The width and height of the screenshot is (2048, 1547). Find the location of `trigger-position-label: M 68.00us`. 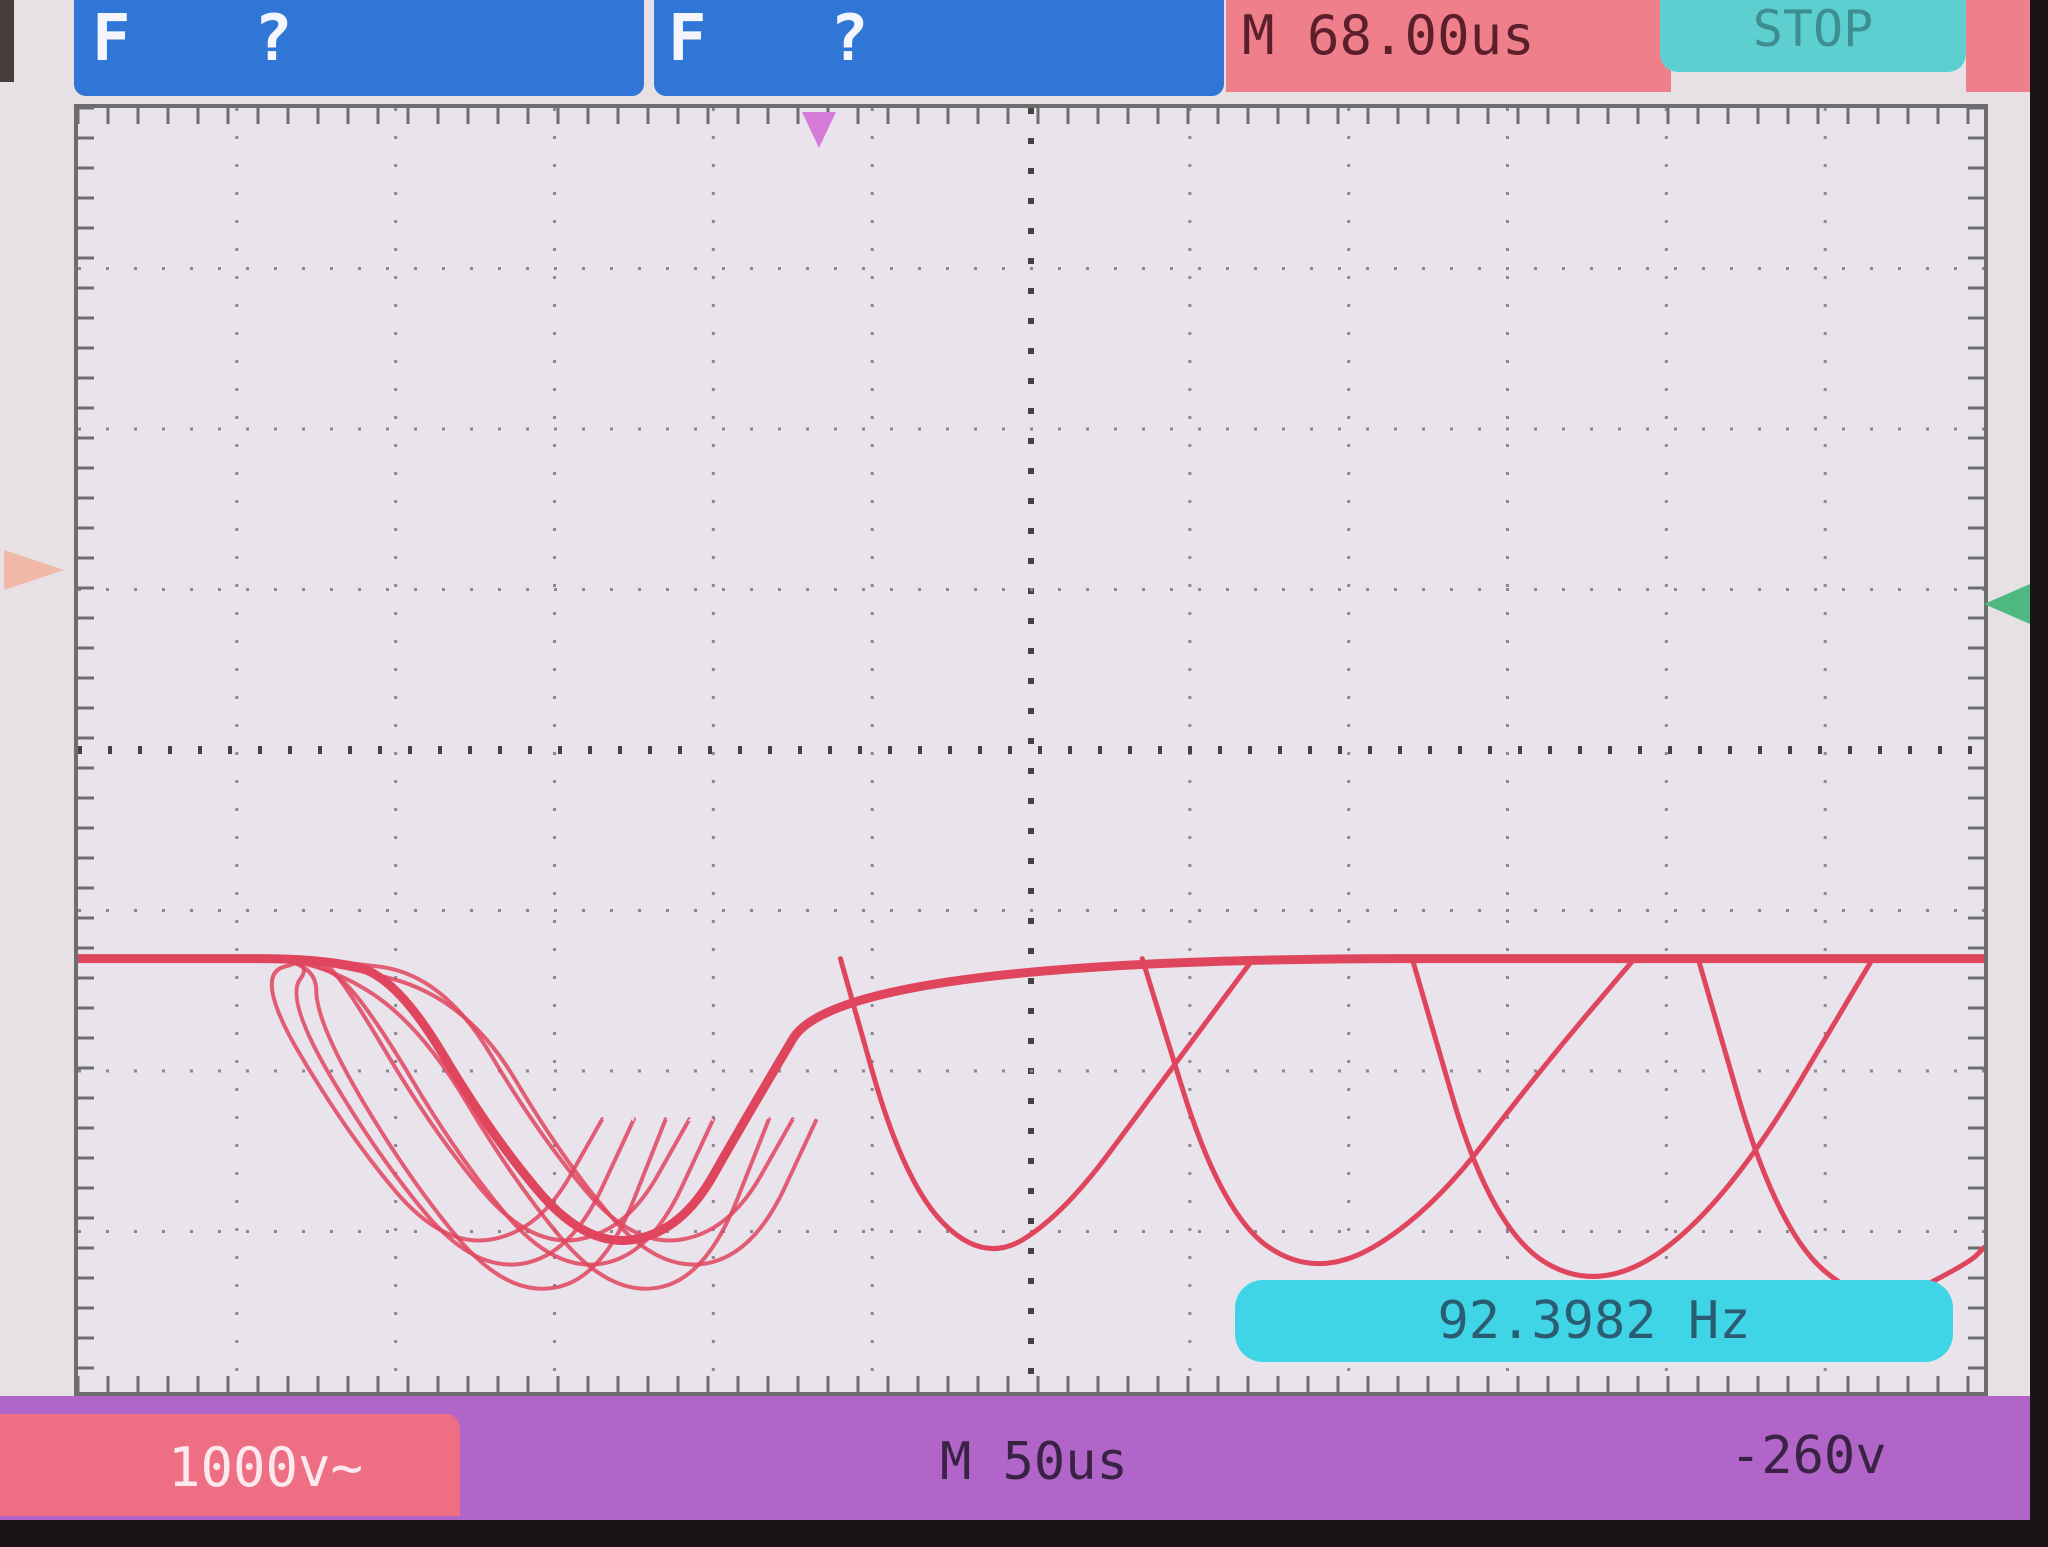

trigger-position-label: M 68.00us is located at coordinates (1388, 35).